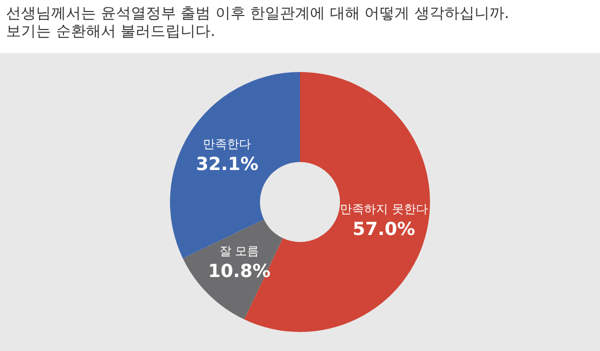 This screenshot has height=351, width=600. What do you see at coordinates (384, 229) in the screenshot?
I see `data-label: 57.0%` at bounding box center [384, 229].